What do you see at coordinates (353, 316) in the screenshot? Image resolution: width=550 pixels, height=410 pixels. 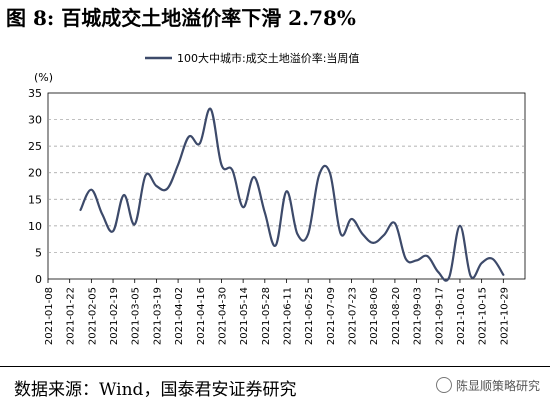 I see `x-tick-label: 2021-07-23` at bounding box center [353, 316].